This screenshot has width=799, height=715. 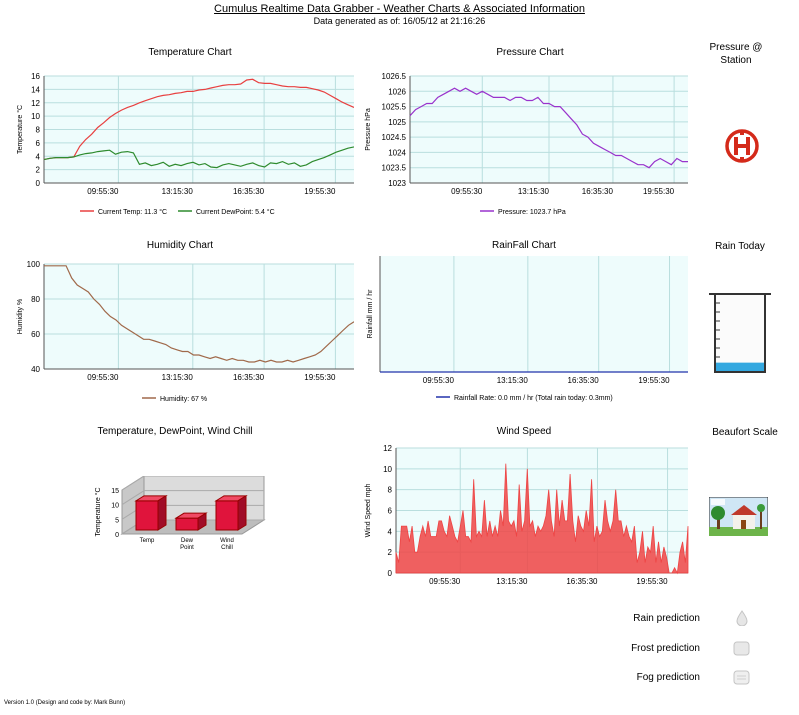 What do you see at coordinates (741, 677) in the screenshot?
I see `fog-icon` at bounding box center [741, 677].